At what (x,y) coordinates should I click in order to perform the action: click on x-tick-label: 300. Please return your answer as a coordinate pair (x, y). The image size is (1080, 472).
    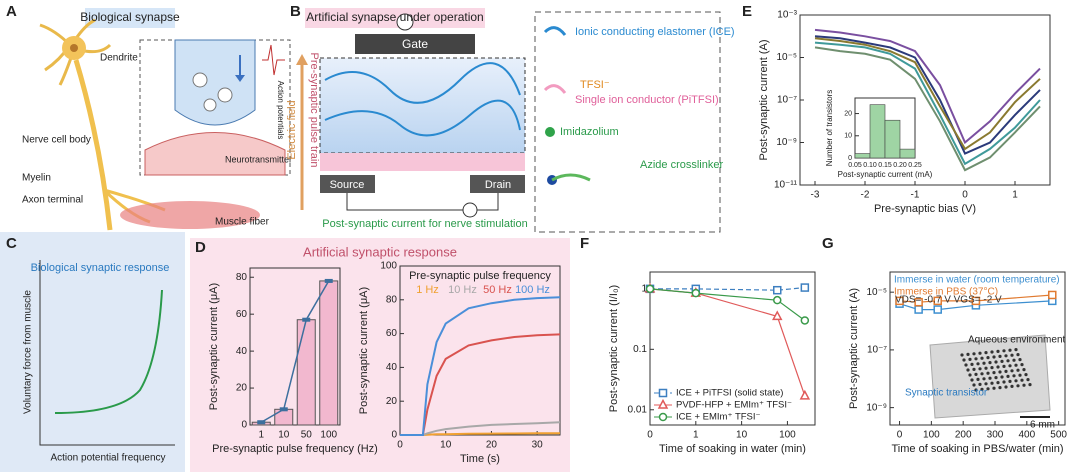
    Looking at the image, I should click on (995, 435).